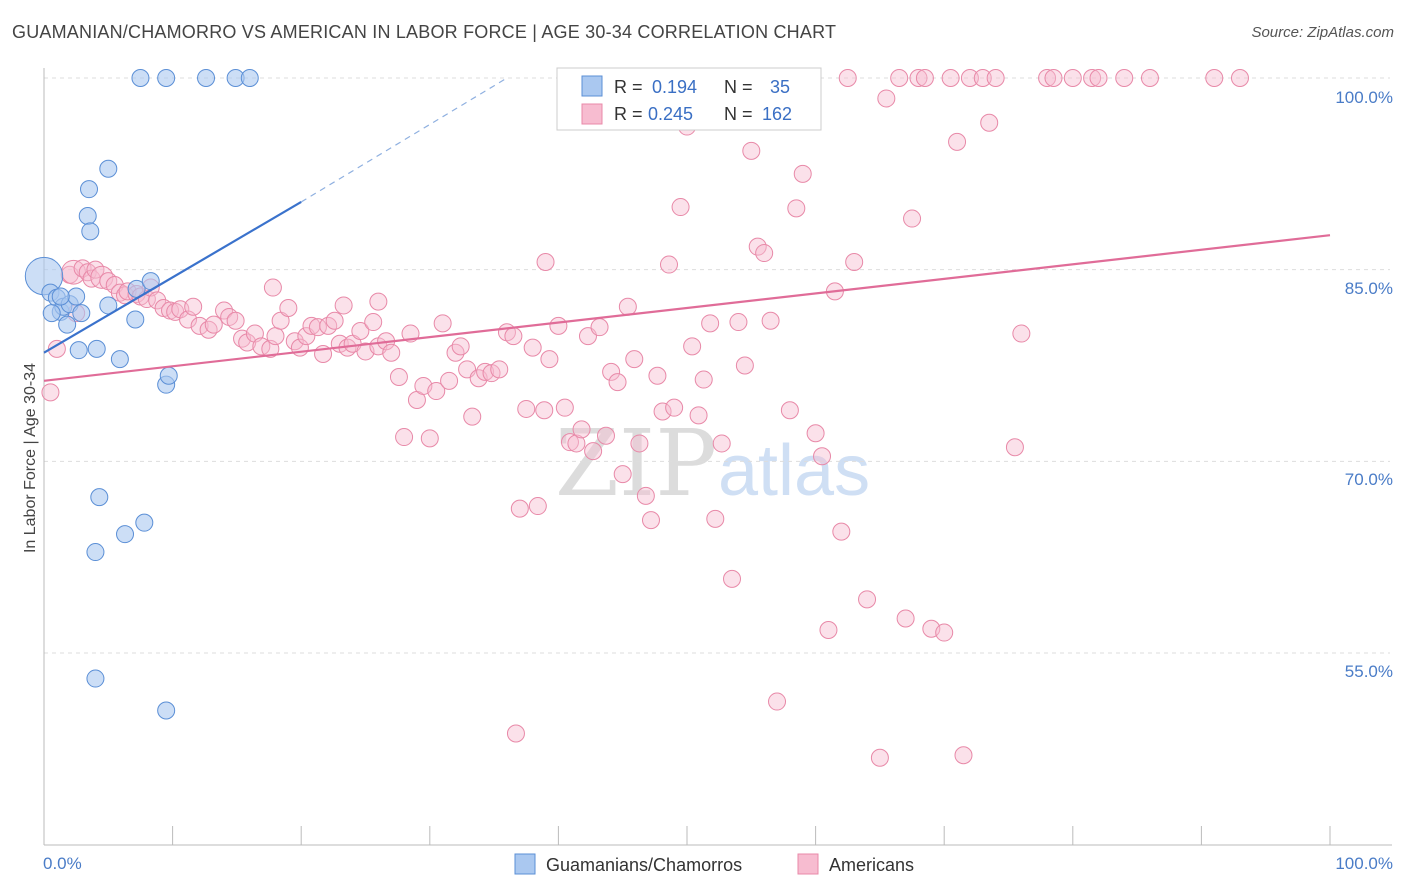 This screenshot has width=1406, height=892. What do you see at coordinates (644, 865) in the screenshot?
I see `bottom-legend-label-blue: Guamanians/Chamorros` at bounding box center [644, 865].